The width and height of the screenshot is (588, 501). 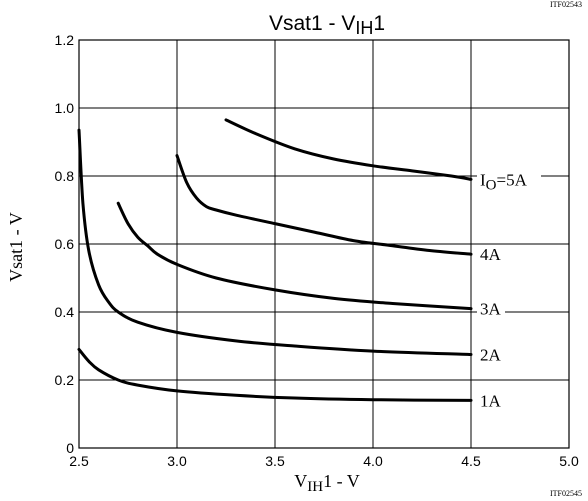 What do you see at coordinates (566, 493) in the screenshot?
I see `reference-code-bottom: ITF02545` at bounding box center [566, 493].